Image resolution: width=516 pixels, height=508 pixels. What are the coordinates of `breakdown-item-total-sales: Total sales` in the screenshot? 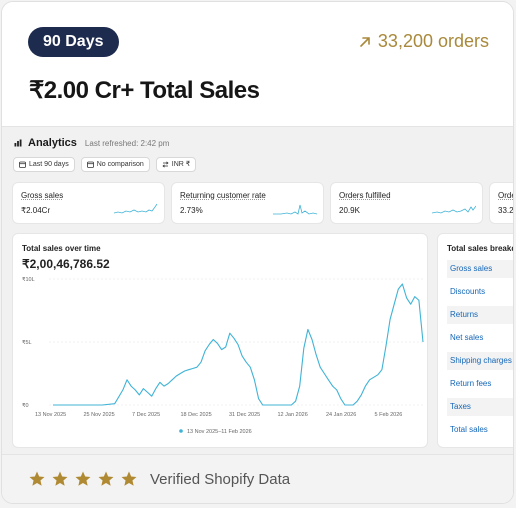 It's located at (469, 429).